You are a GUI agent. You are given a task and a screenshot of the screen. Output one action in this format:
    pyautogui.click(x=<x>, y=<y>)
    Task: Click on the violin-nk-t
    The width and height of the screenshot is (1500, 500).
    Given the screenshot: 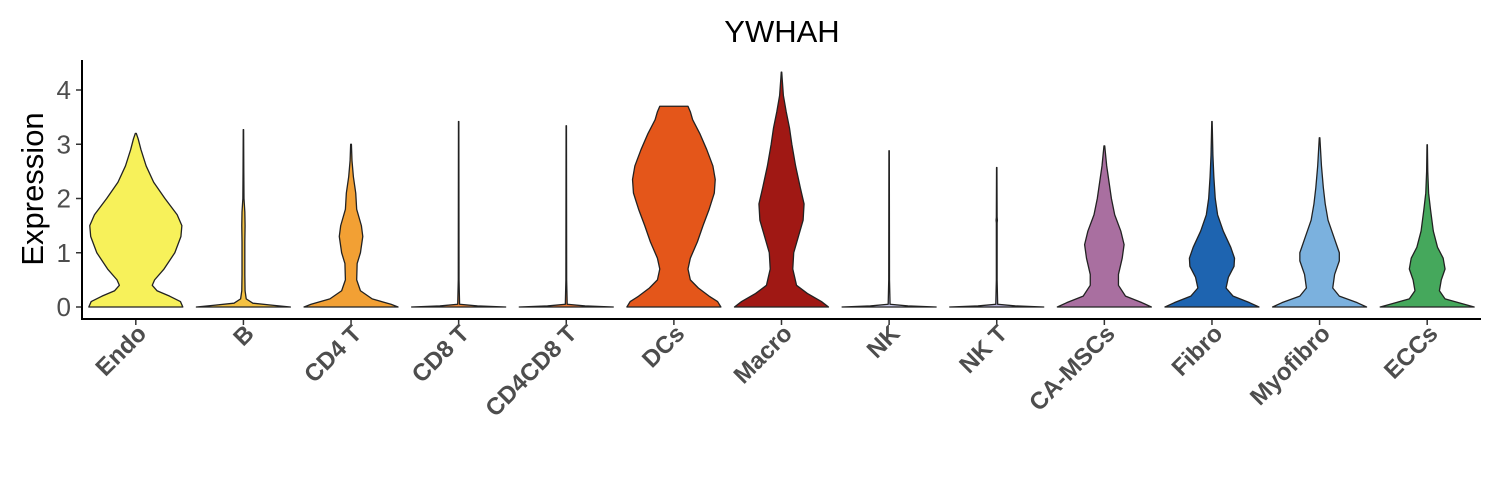 What is the action you would take?
    pyautogui.click(x=997, y=237)
    